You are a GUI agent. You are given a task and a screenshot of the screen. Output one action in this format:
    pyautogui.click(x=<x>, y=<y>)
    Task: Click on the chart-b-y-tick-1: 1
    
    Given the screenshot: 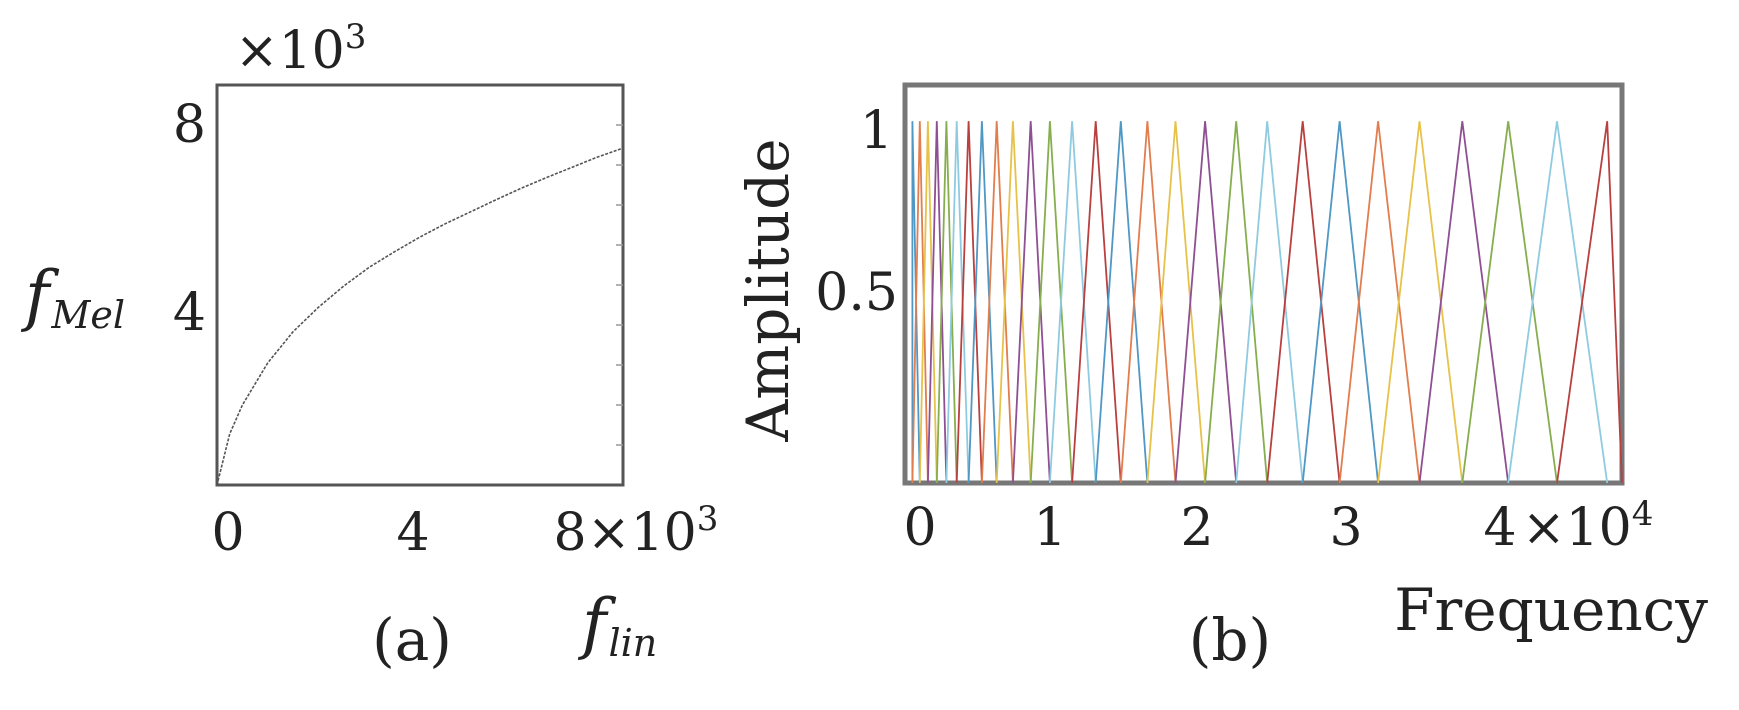 What is the action you would take?
    pyautogui.click(x=876, y=131)
    